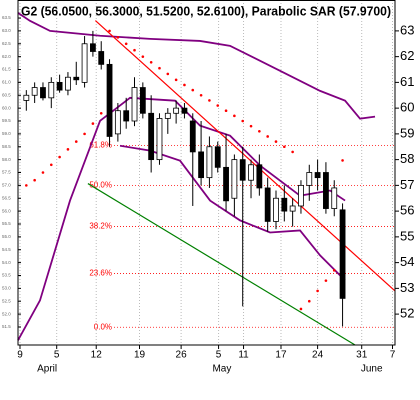 Image resolution: width=420 pixels, height=400 pixels. What do you see at coordinates (221, 369) in the screenshot?
I see `x-group-label: May` at bounding box center [221, 369].